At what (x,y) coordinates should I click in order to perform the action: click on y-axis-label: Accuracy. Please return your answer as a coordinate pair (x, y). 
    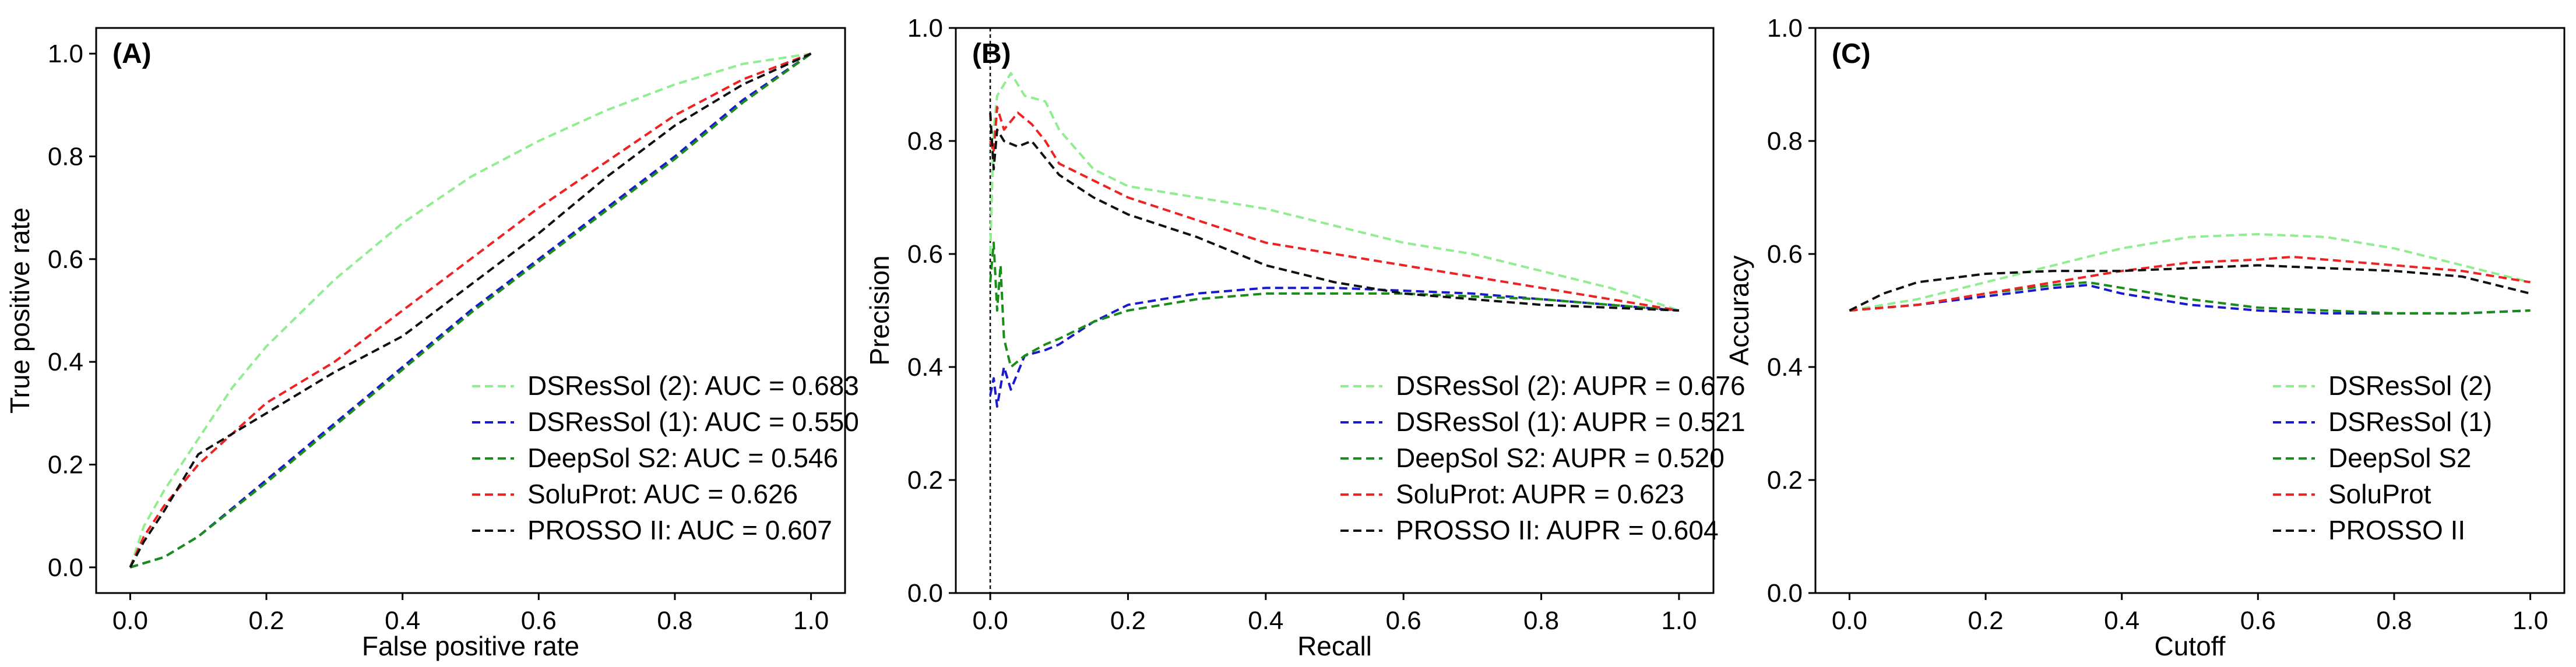
    Looking at the image, I should click on (1739, 310).